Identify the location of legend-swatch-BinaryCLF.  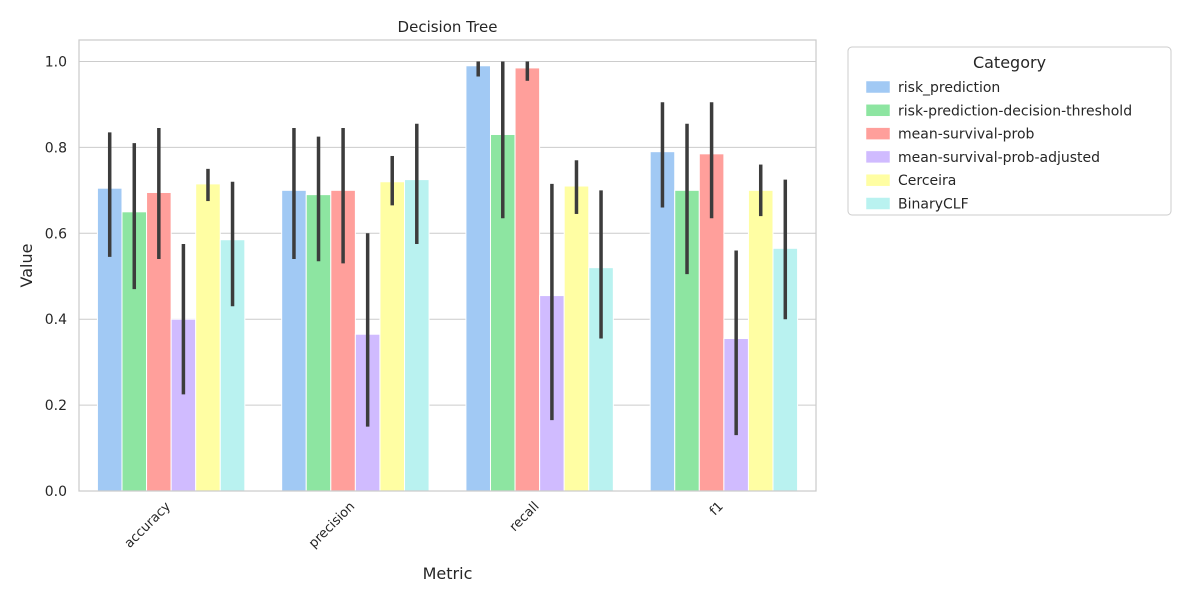
(878, 203).